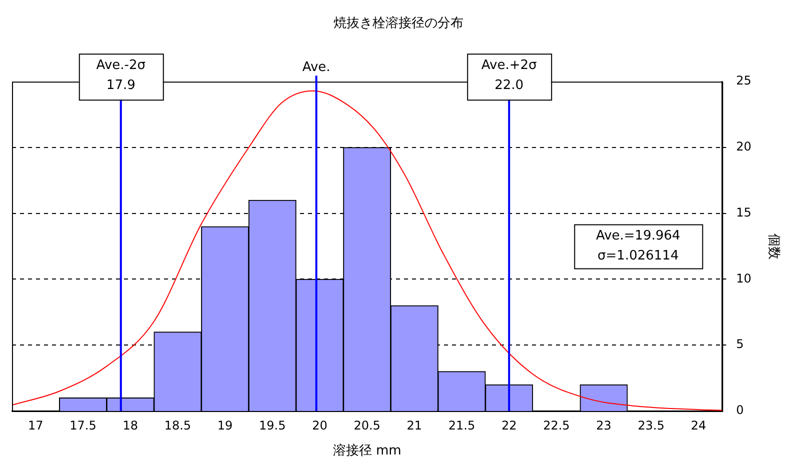 The width and height of the screenshot is (797, 471). Describe the element at coordinates (225, 425) in the screenshot. I see `x-tick-label: 19` at that location.